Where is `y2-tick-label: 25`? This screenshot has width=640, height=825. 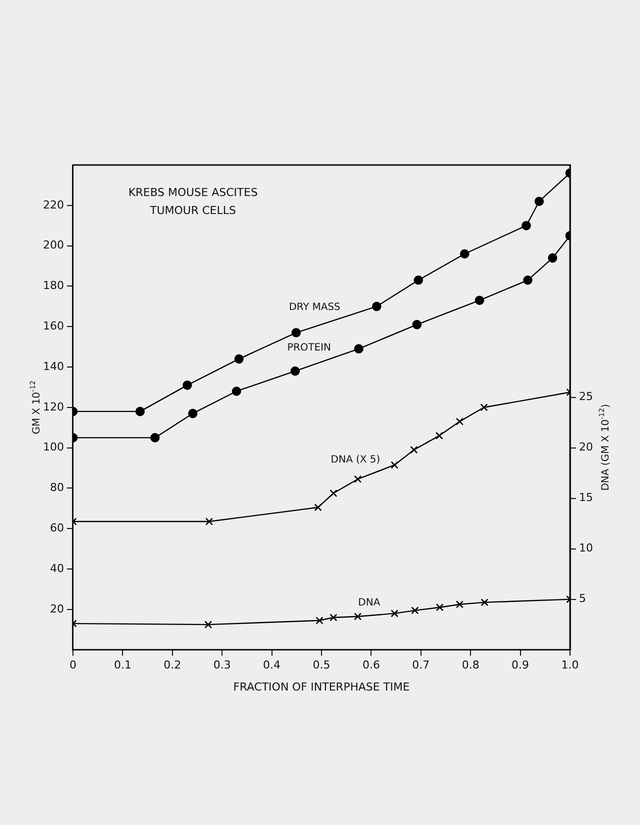 y2-tick-label: 25 is located at coordinates (586, 397).